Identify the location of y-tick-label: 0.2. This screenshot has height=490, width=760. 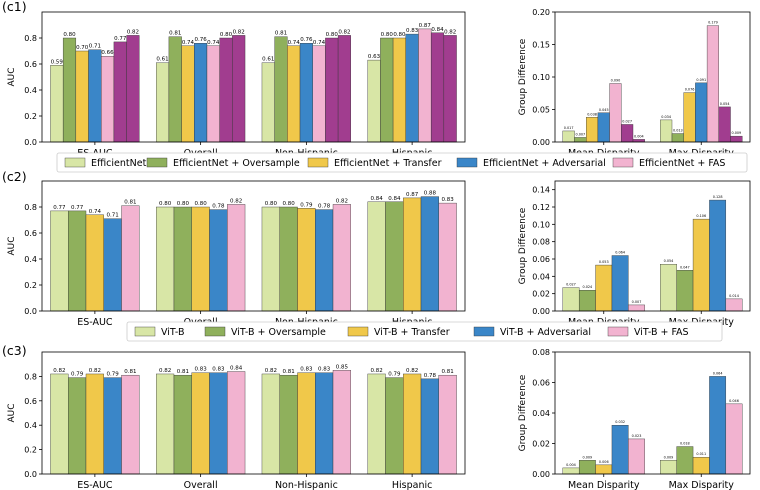
(30, 285).